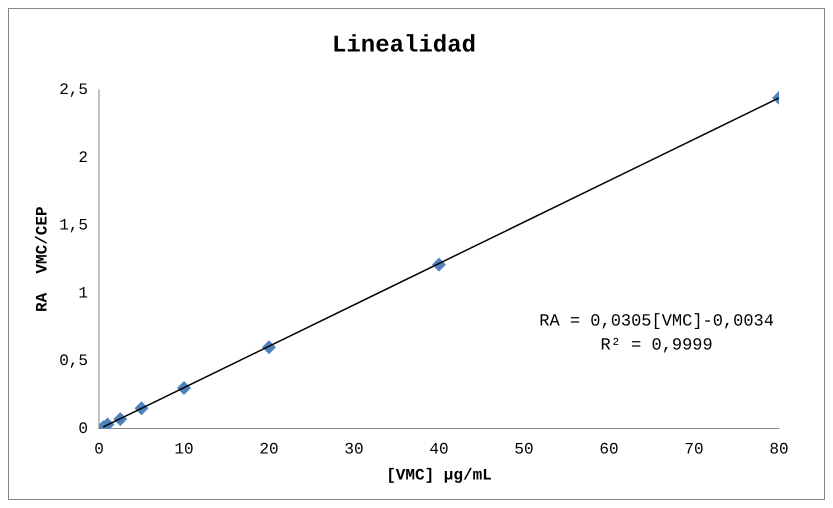  Describe the element at coordinates (73, 225) in the screenshot. I see `y-tick-label: 1,5` at that location.